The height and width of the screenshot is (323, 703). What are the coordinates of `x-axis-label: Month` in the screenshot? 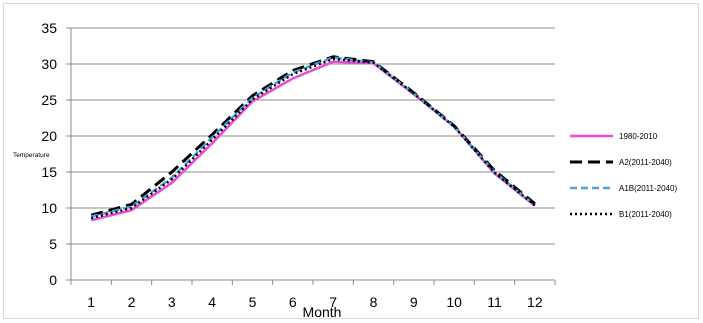 It's located at (322, 311).